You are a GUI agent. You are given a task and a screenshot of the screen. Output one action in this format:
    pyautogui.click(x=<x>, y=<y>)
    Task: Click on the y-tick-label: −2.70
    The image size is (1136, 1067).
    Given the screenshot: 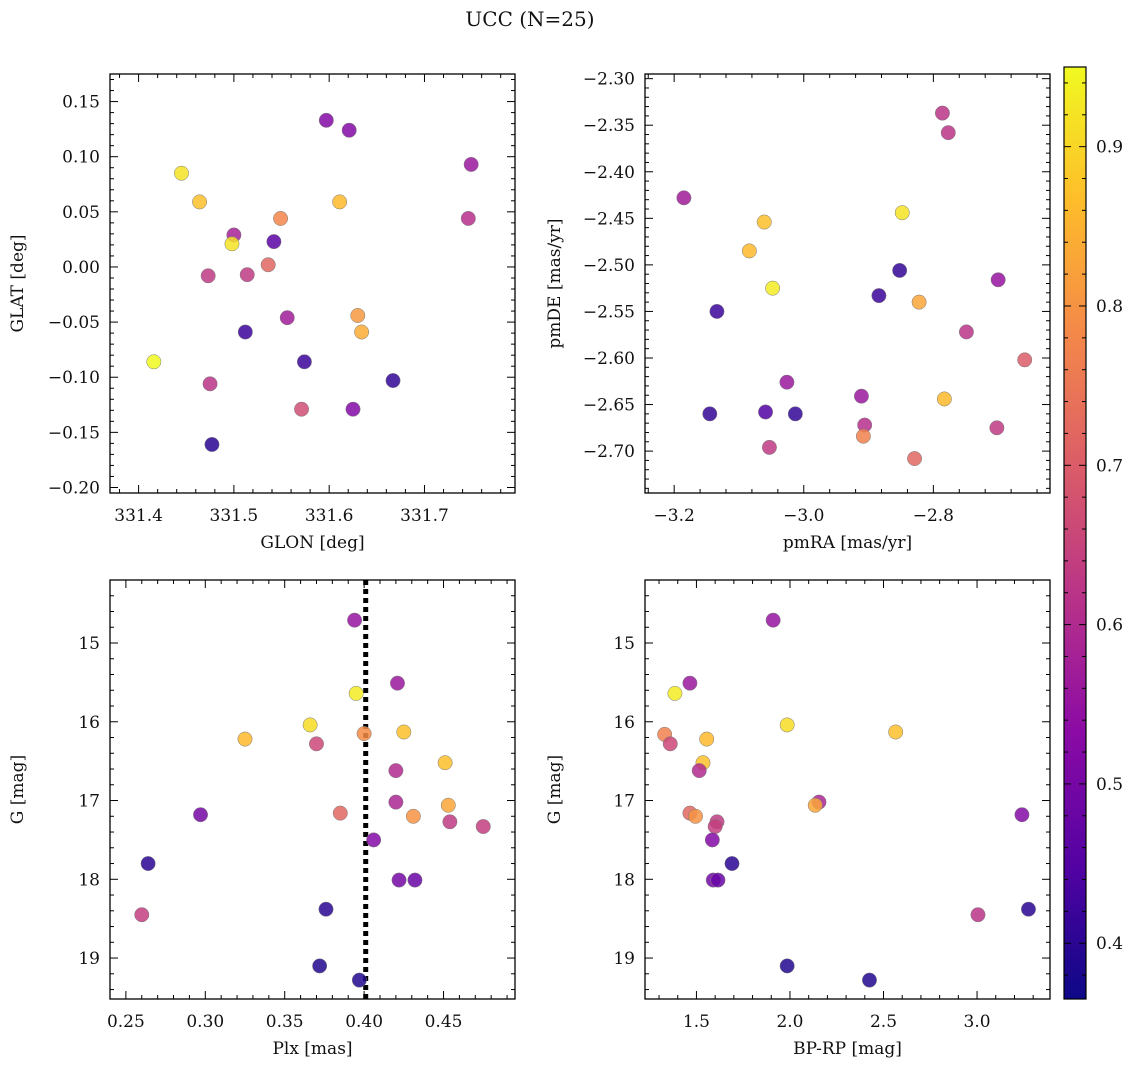 What is the action you would take?
    pyautogui.click(x=609, y=452)
    